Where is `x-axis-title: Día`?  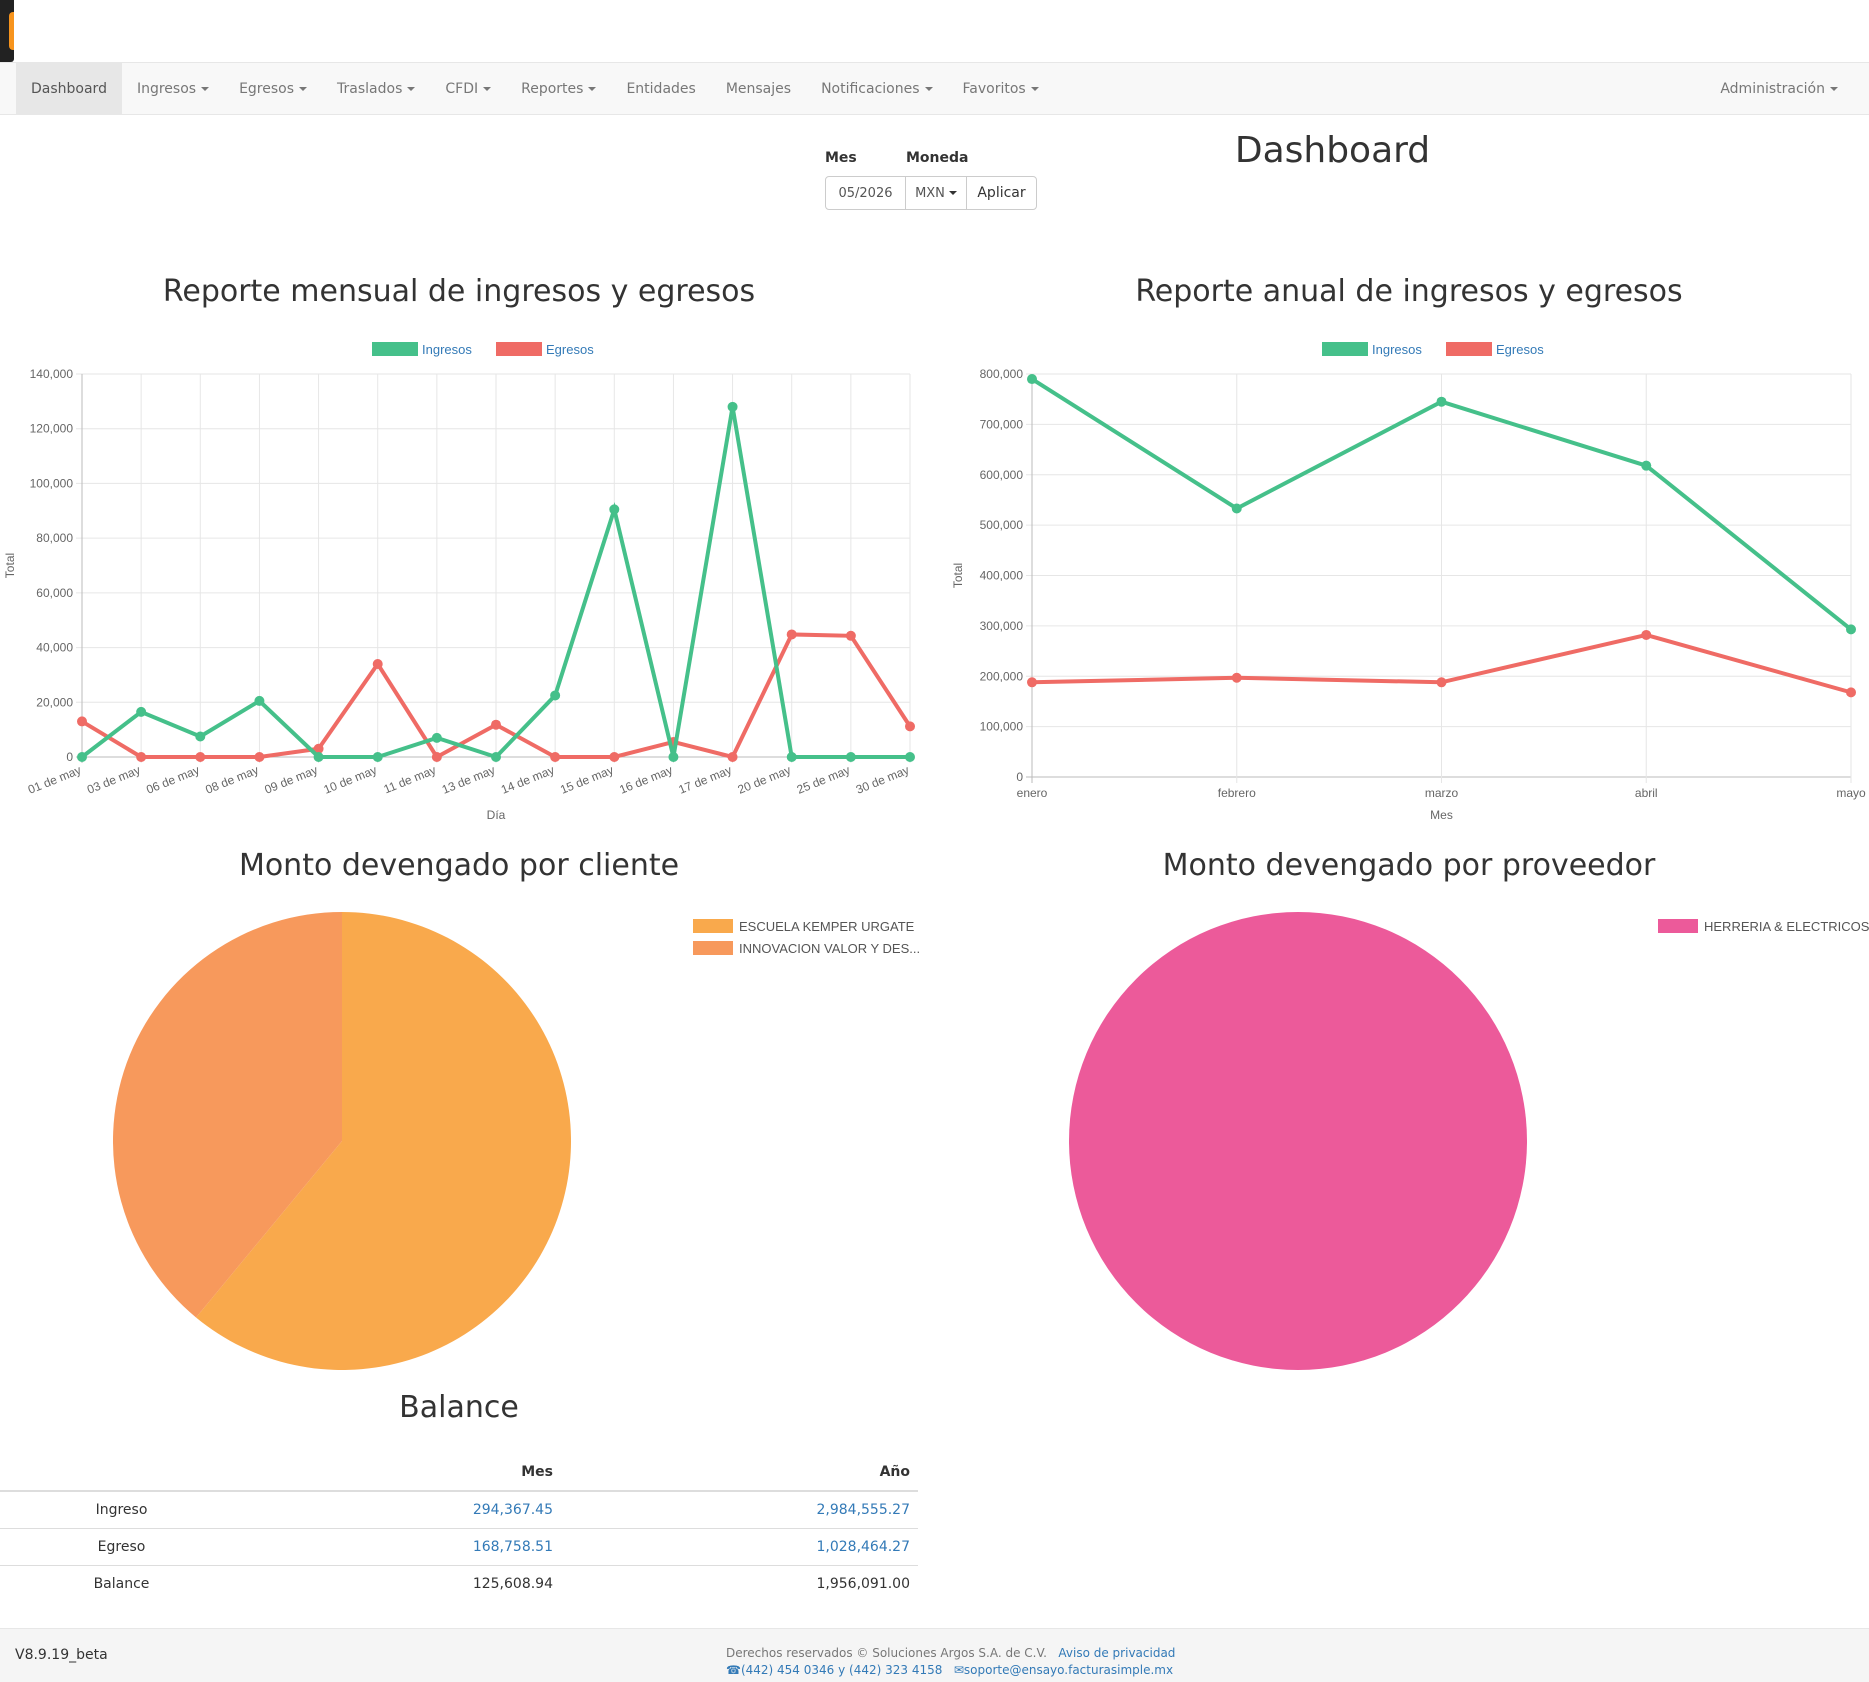
x-axis-title: Día is located at coordinates (496, 815).